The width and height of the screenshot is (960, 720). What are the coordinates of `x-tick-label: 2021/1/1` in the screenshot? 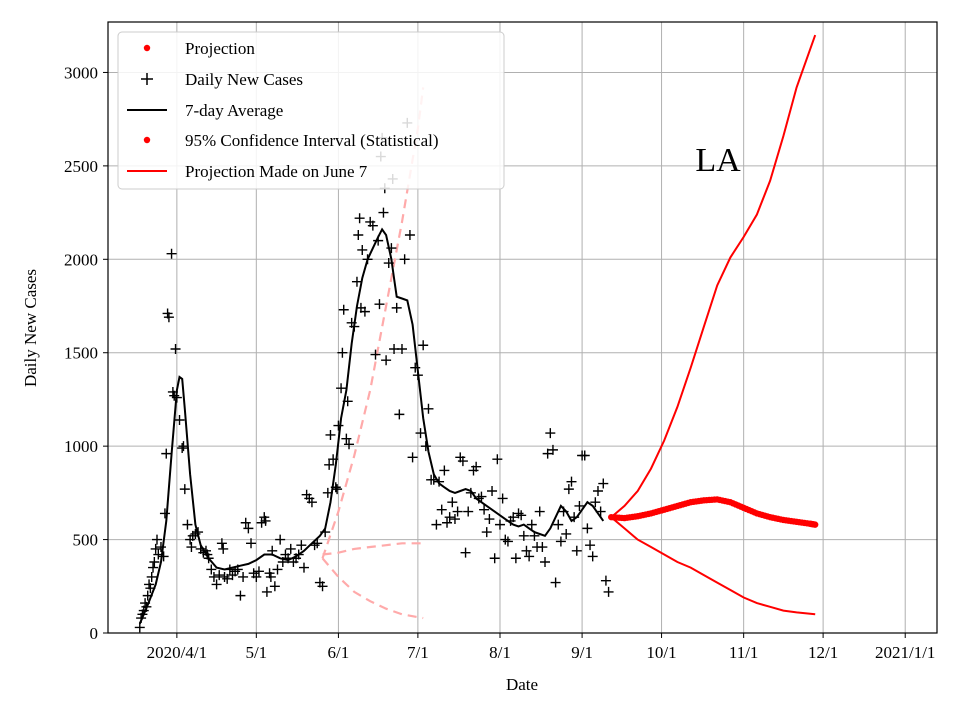 It's located at (905, 652).